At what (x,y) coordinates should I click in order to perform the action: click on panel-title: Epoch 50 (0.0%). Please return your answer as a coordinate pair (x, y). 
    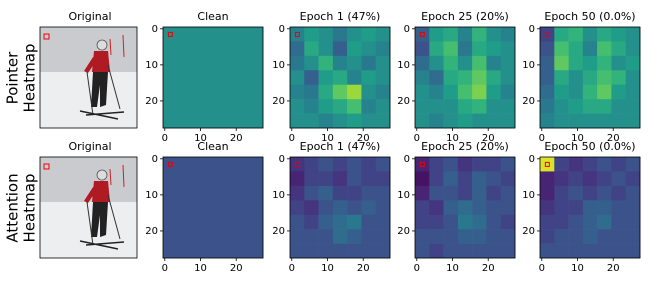
    Looking at the image, I should click on (589, 146).